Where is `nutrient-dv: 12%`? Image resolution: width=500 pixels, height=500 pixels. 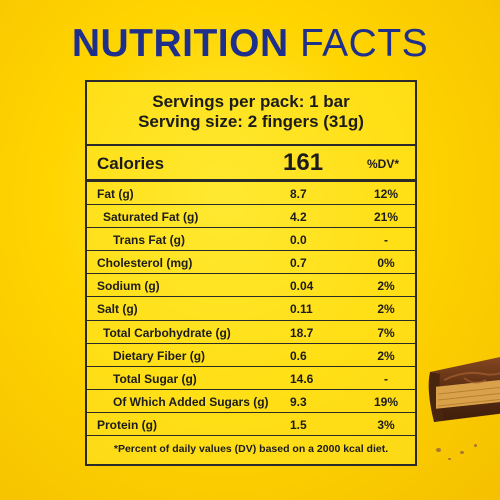
nutrient-dv: 12% is located at coordinates (386, 194).